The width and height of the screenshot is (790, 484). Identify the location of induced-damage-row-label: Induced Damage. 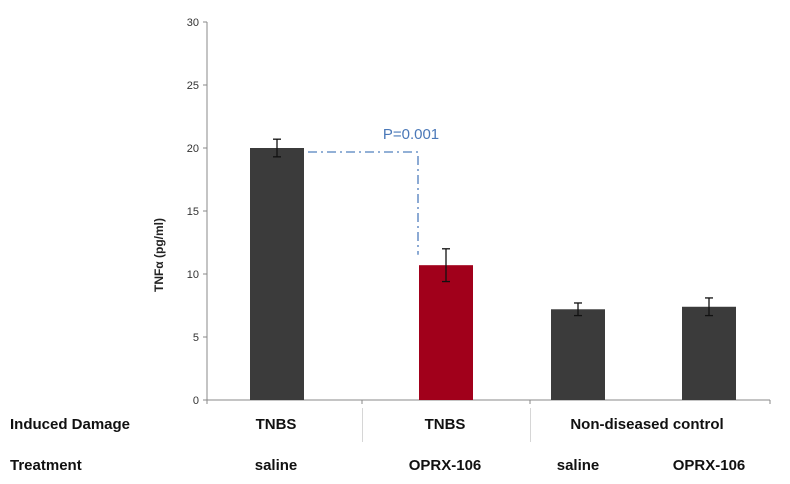
(70, 424).